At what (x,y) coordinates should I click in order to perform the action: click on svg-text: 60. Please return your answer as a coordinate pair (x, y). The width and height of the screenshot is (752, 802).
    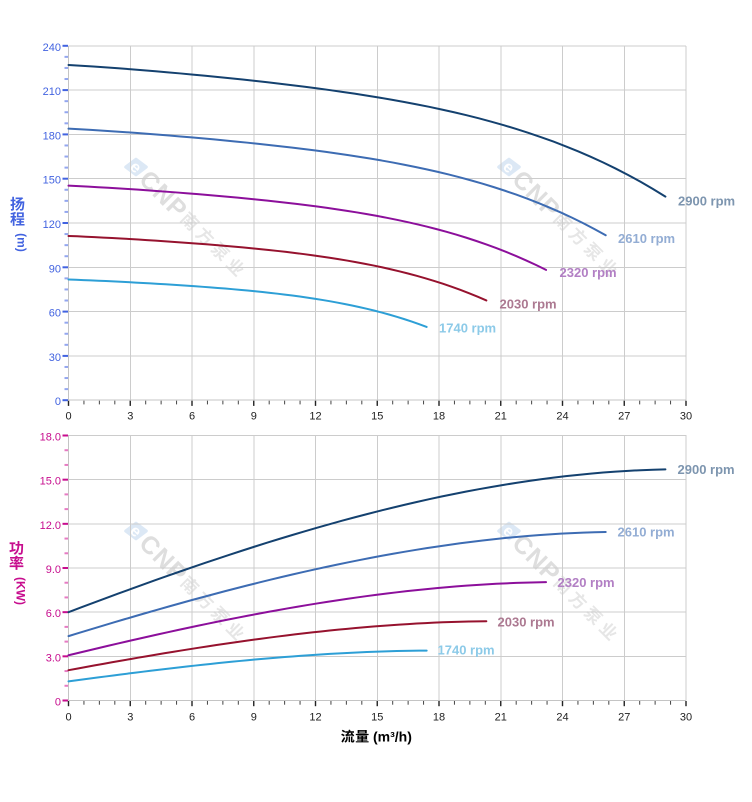
    Looking at the image, I should click on (55, 314).